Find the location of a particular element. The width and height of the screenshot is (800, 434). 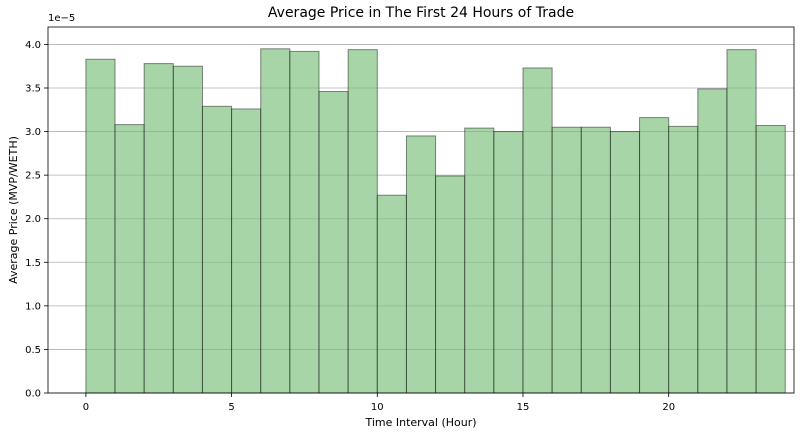

y-tick-label: 1.0 is located at coordinates (33, 306).